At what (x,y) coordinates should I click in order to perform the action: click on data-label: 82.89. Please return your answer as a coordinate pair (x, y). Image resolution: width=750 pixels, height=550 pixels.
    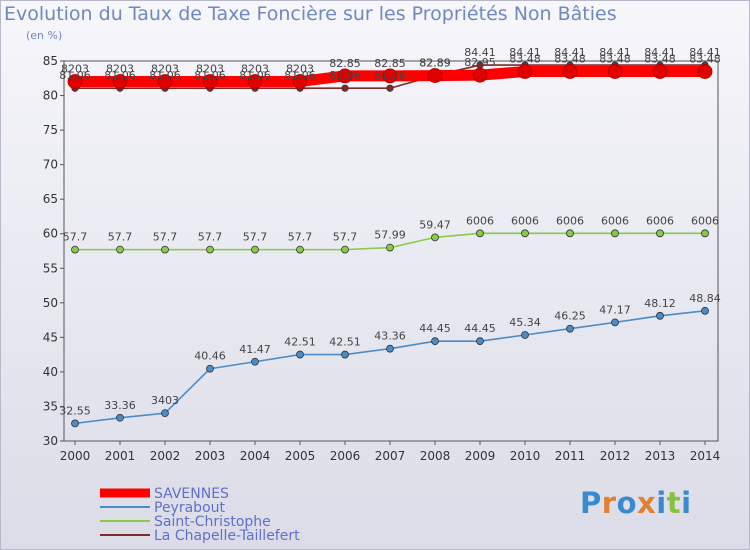
    Looking at the image, I should click on (435, 63).